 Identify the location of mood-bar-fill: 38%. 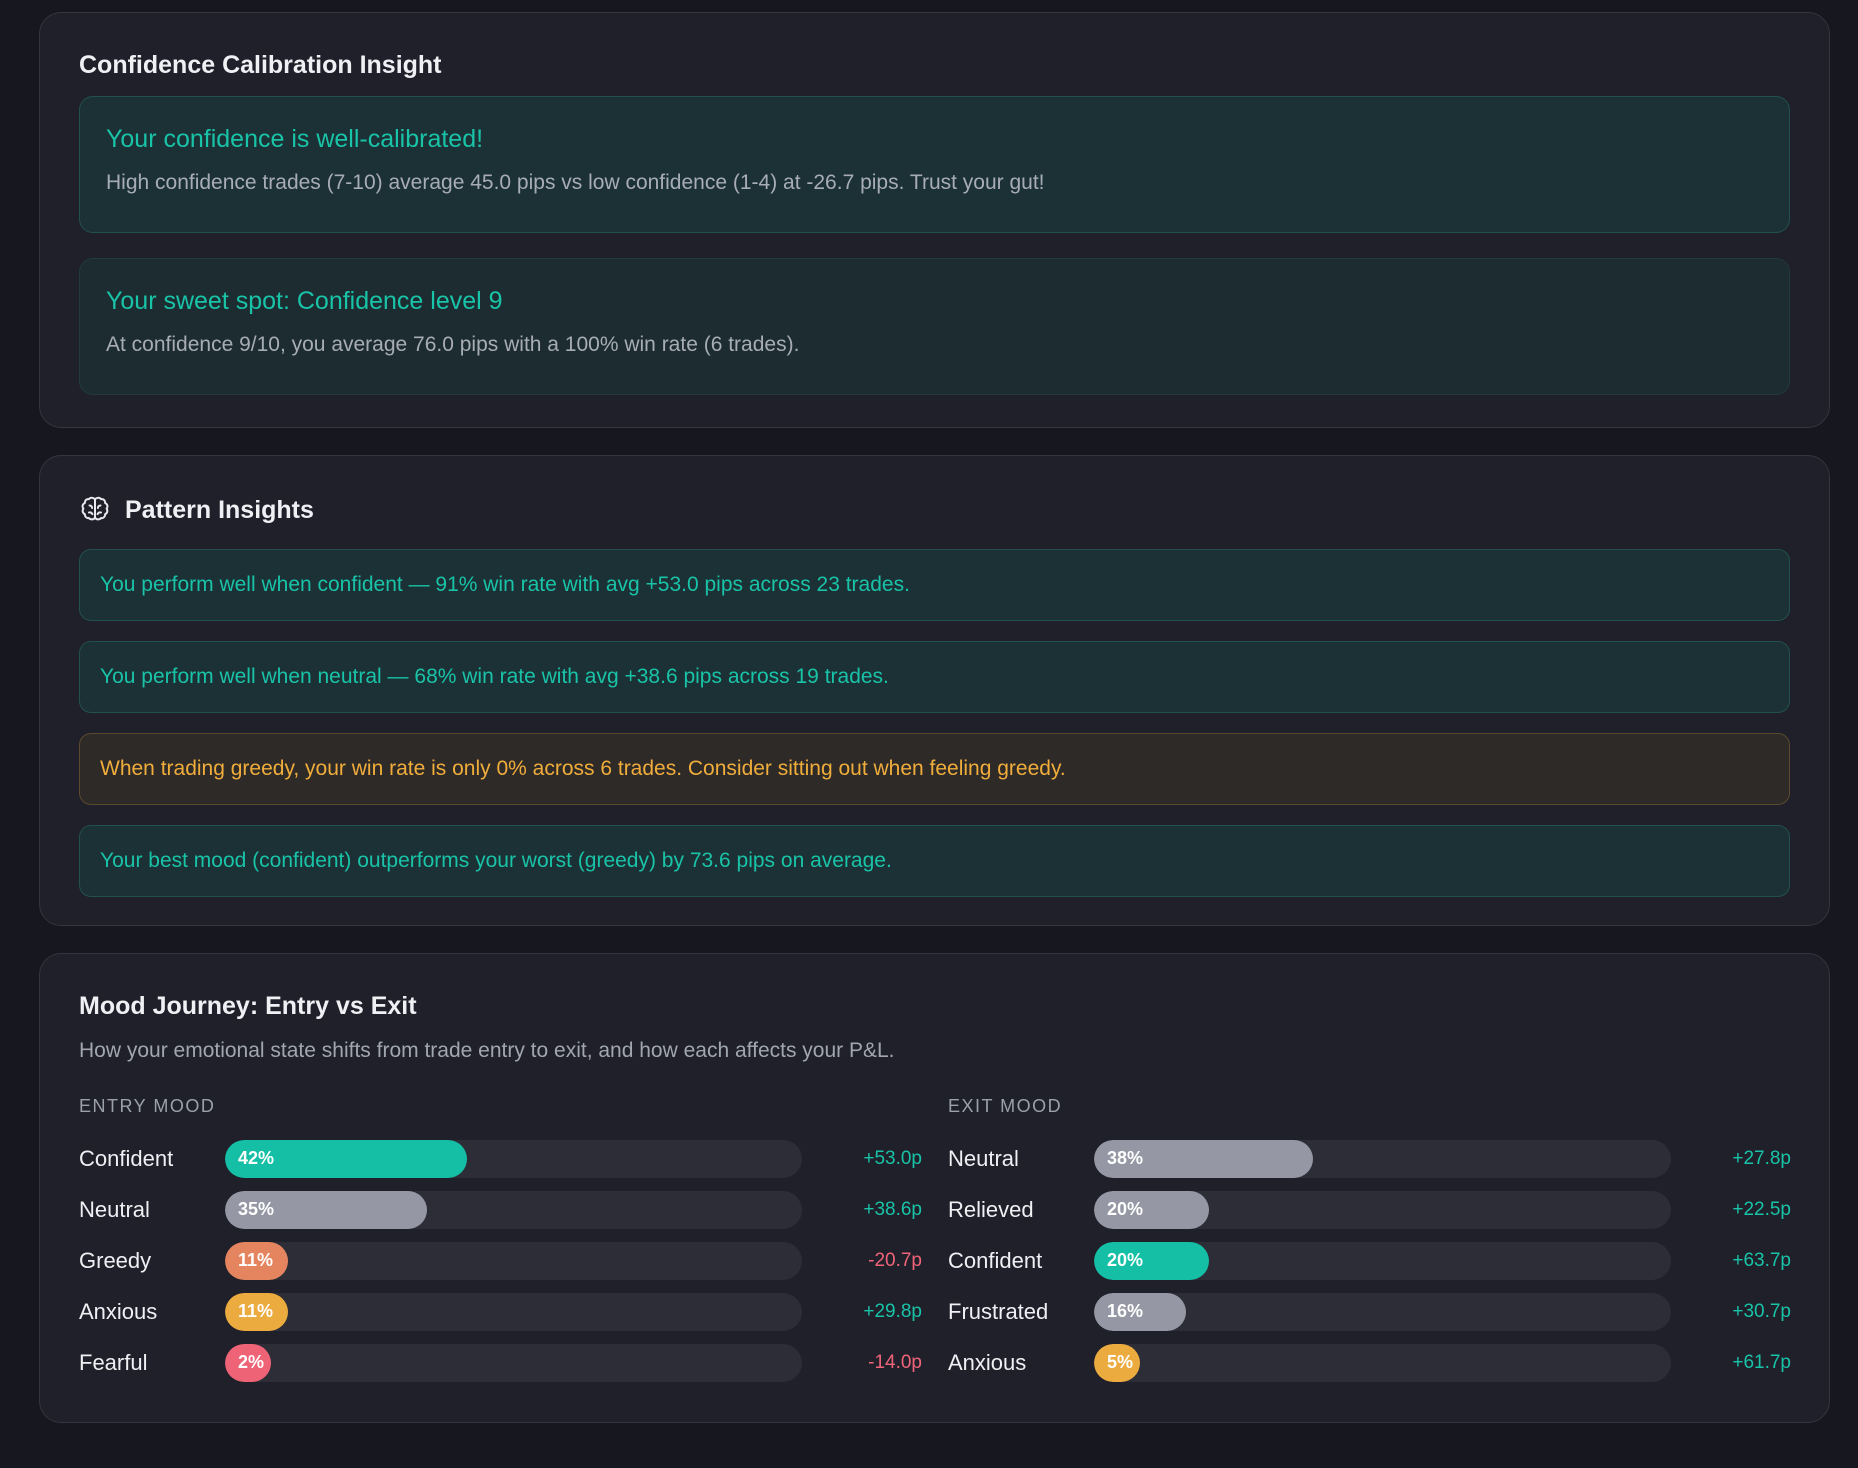
(1204, 1158).